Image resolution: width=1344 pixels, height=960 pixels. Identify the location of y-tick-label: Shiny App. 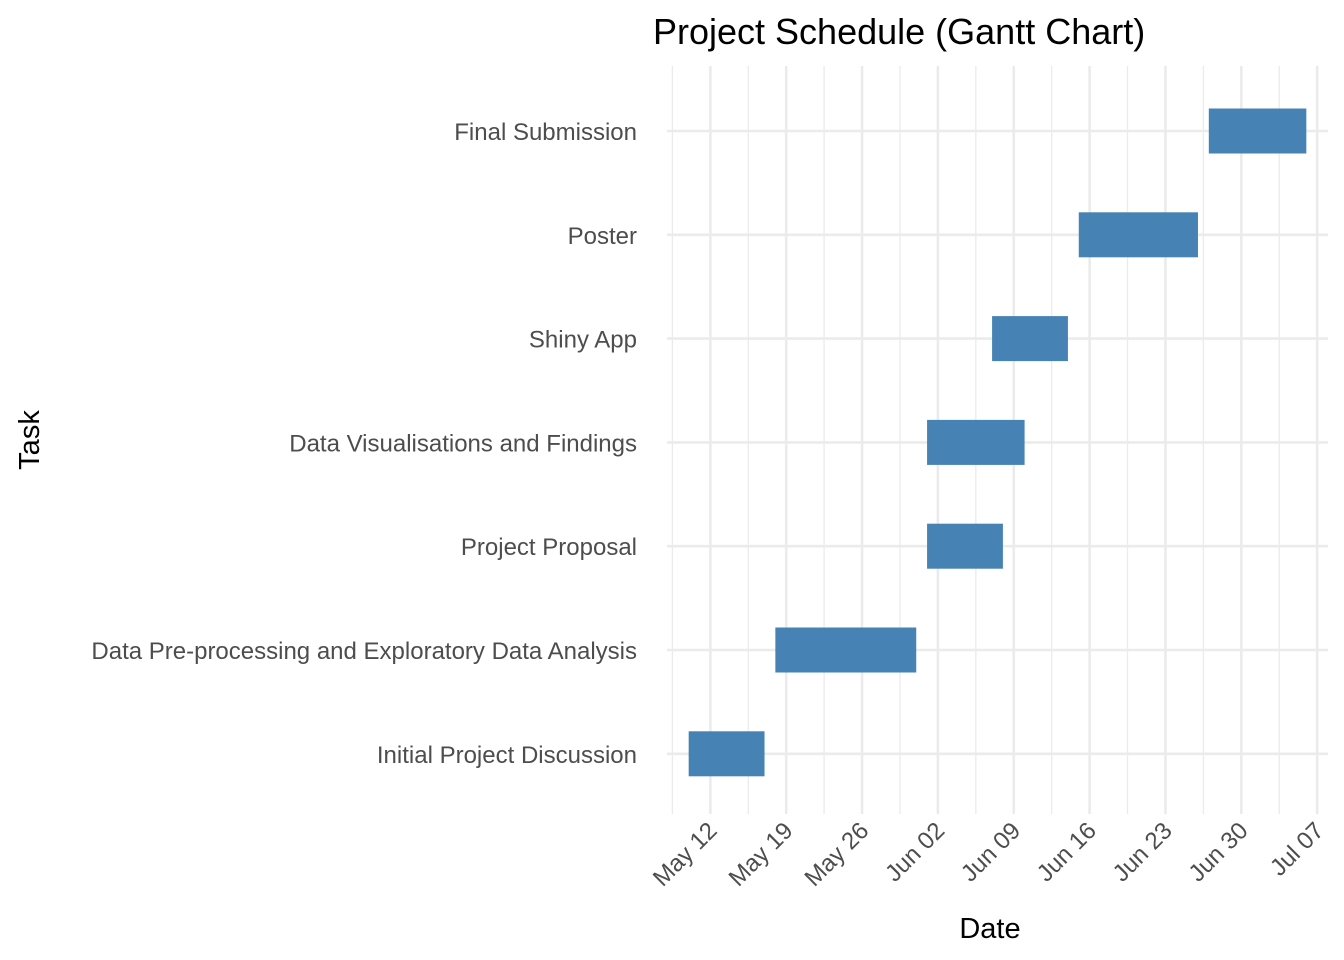
(583, 340).